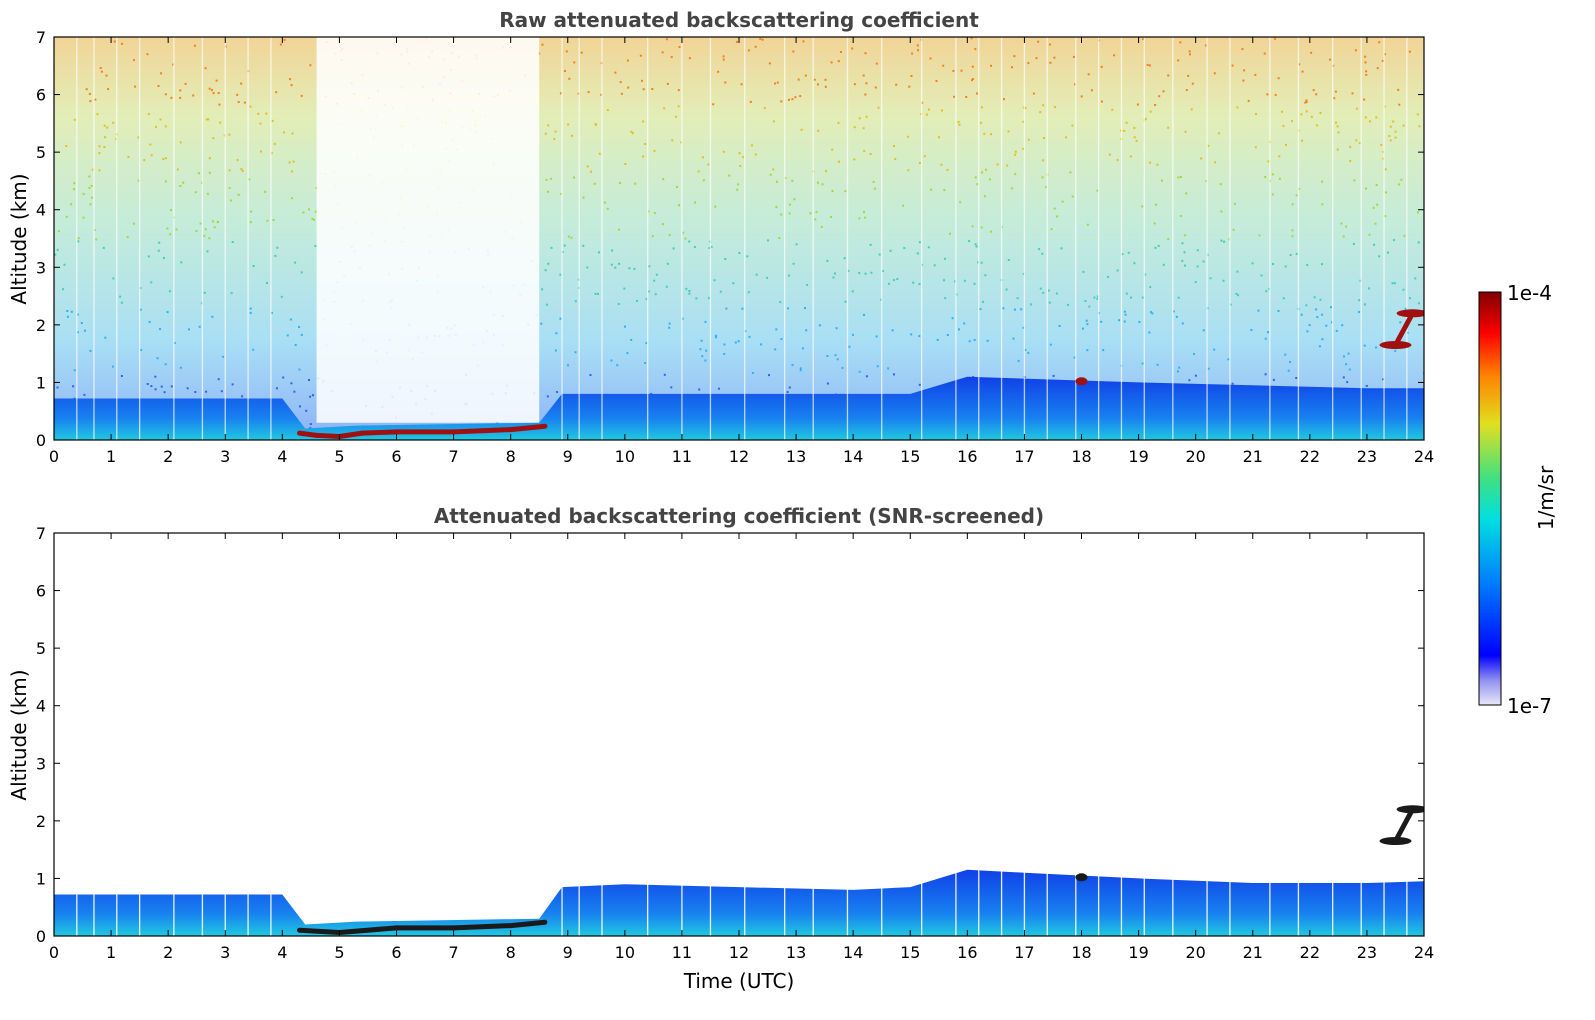  Describe the element at coordinates (1081, 952) in the screenshot. I see `x-tick-label: 18` at that location.